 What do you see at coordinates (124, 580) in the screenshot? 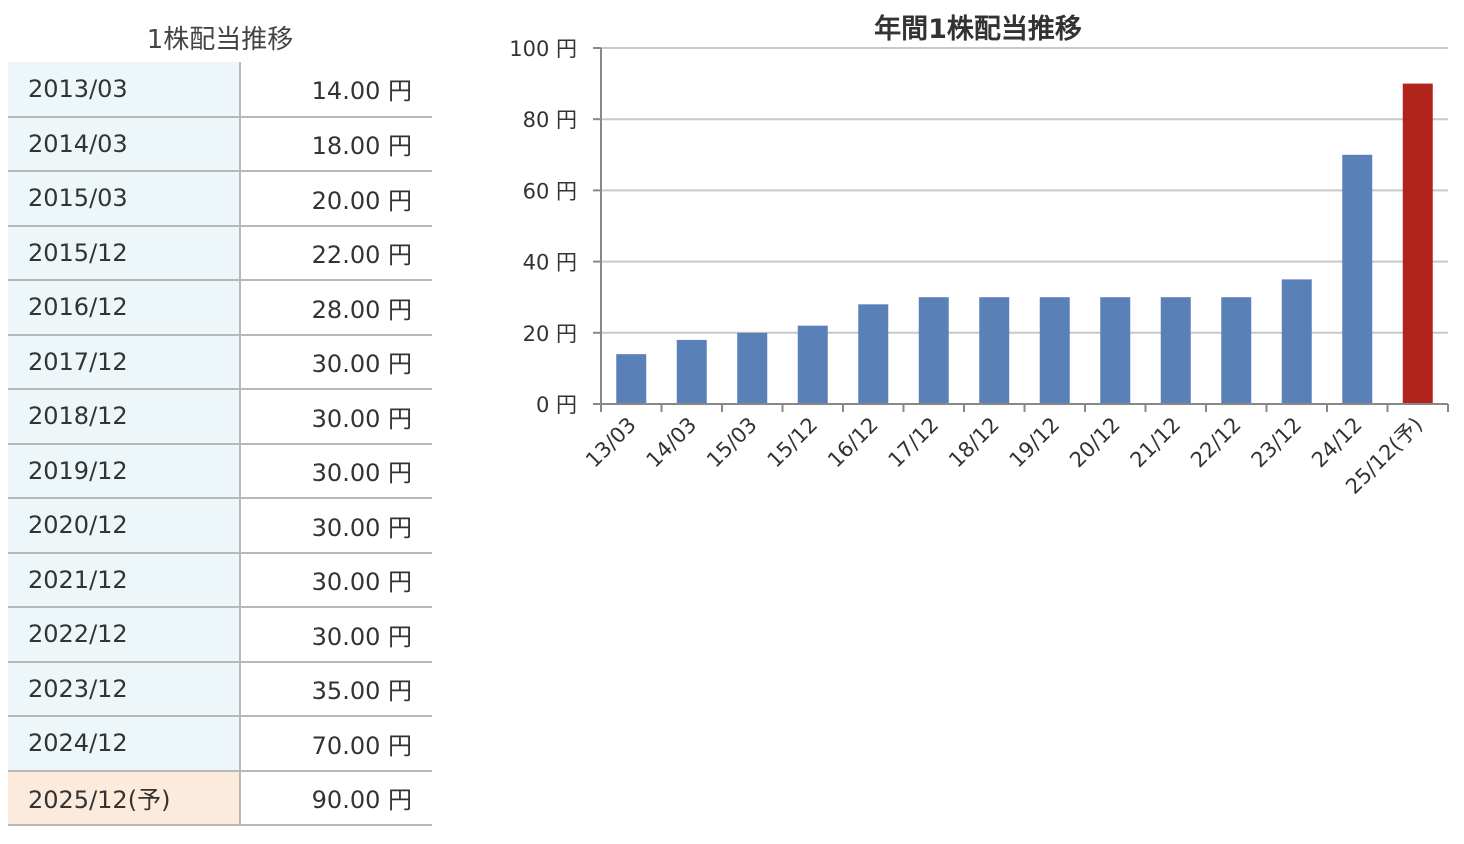
I see `period-cell: 2021/12` at bounding box center [124, 580].